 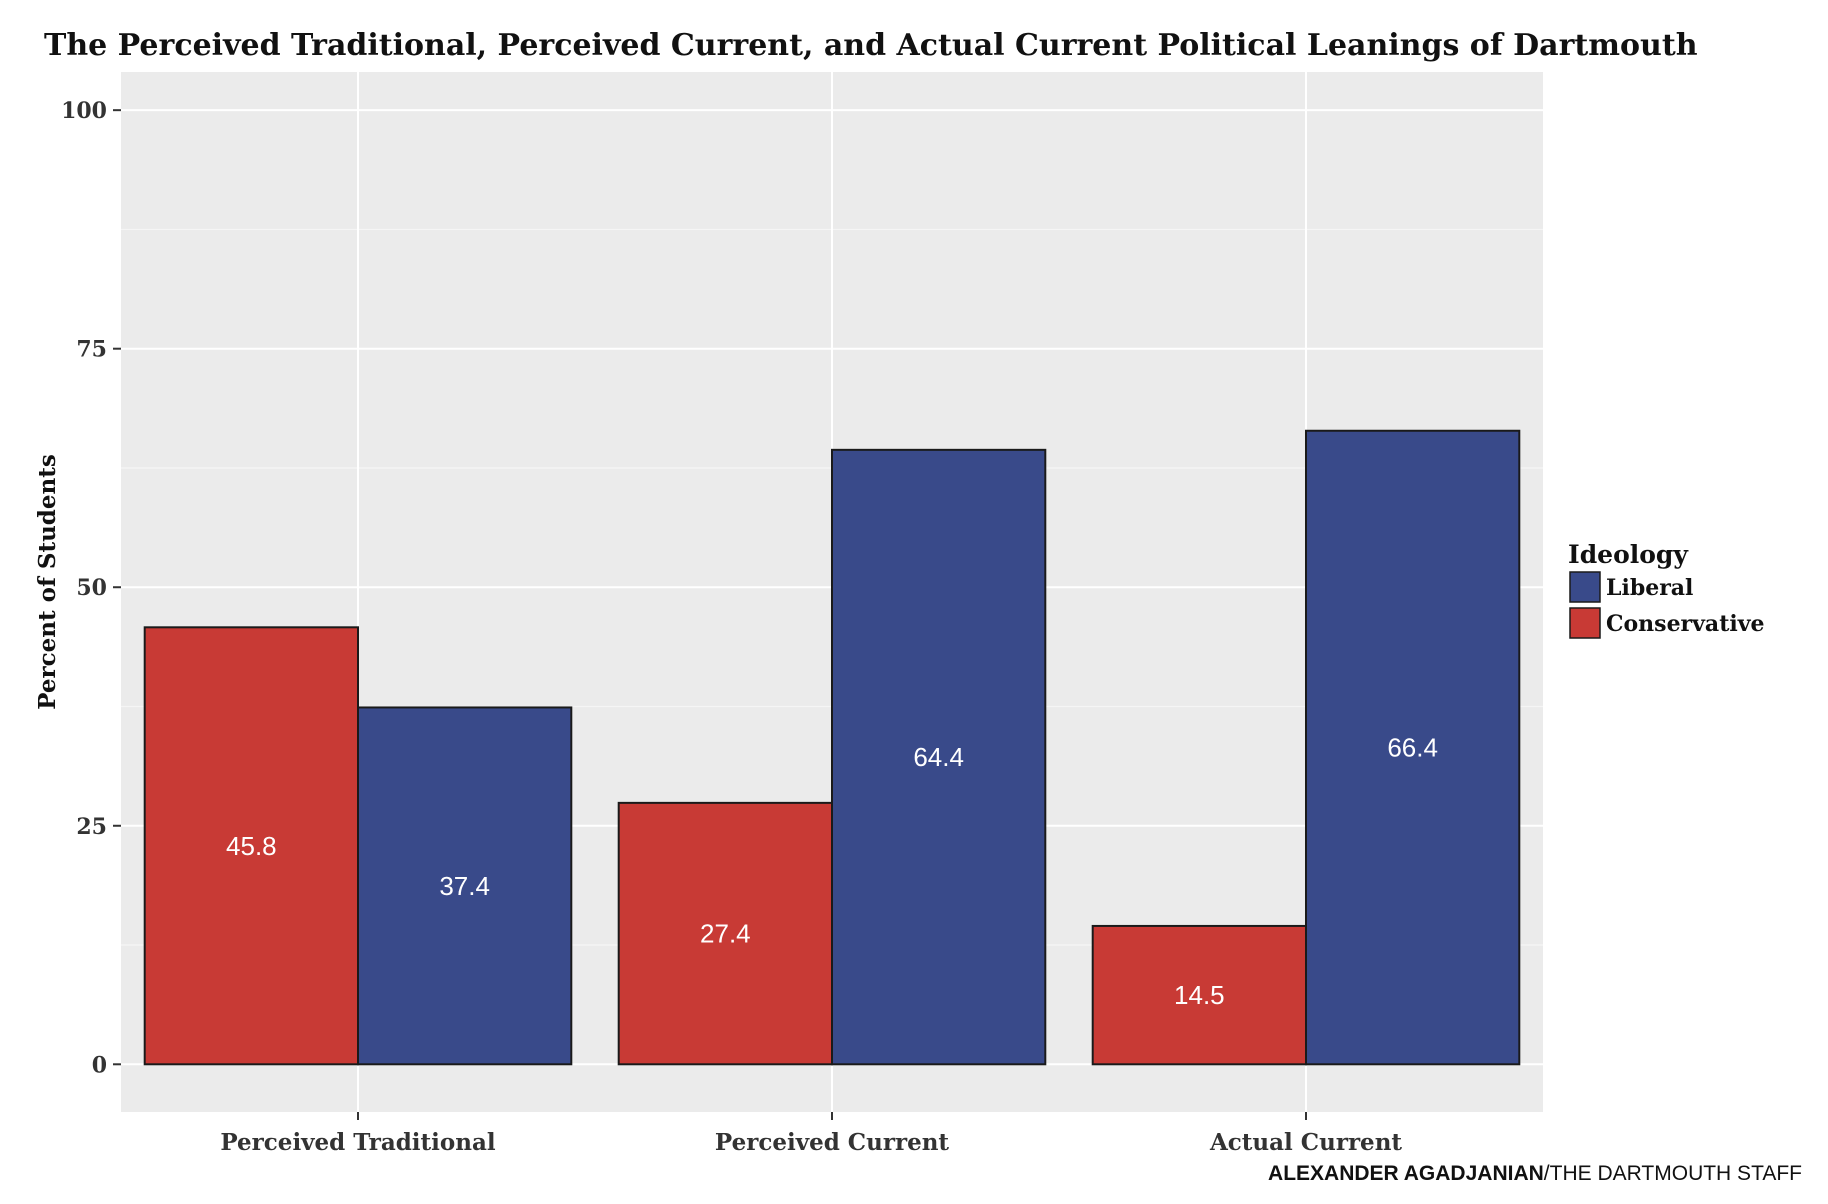 What do you see at coordinates (1406, 1173) in the screenshot?
I see `credit-author: ALEXANDER AGADJANIAN` at bounding box center [1406, 1173].